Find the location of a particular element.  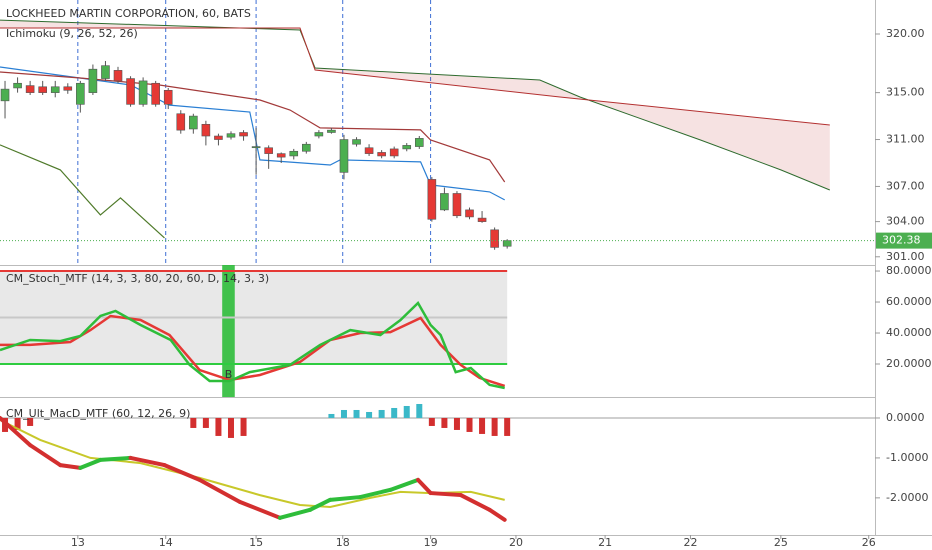

panel-subtitle: Ichimoku (9, 26, 52, 26) is located at coordinates (72, 33).